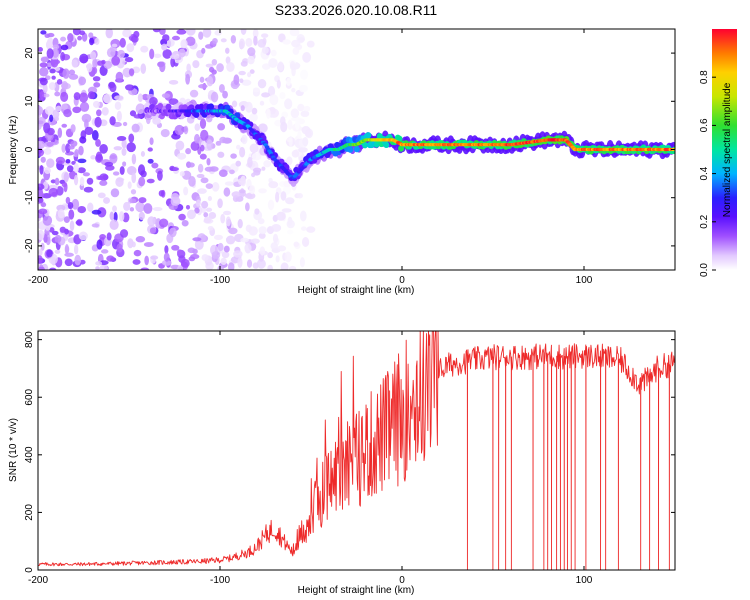 The image size is (750, 600). Describe the element at coordinates (29, 245) in the screenshot. I see `y-tick-label: -20` at that location.